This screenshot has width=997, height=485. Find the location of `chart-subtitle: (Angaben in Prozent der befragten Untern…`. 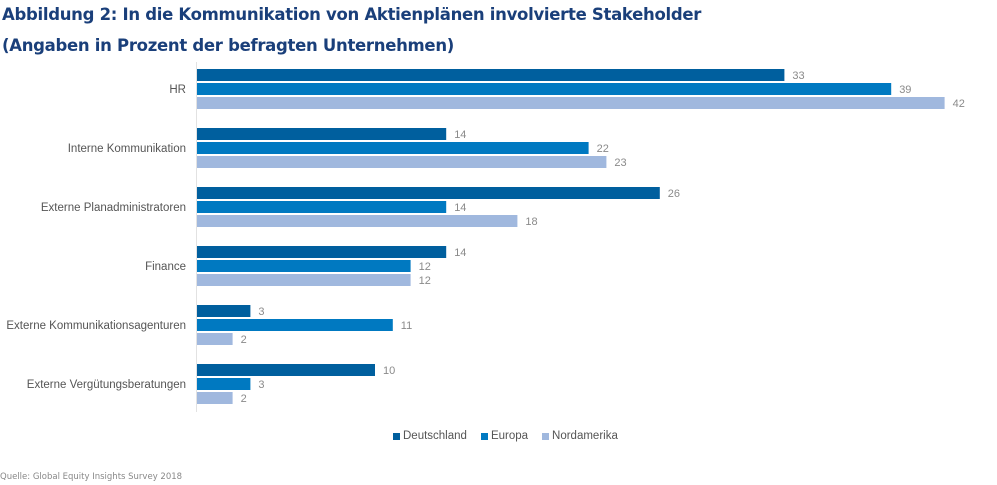

chart-subtitle: (Angaben in Prozent der befragten Untern… is located at coordinates (228, 45).